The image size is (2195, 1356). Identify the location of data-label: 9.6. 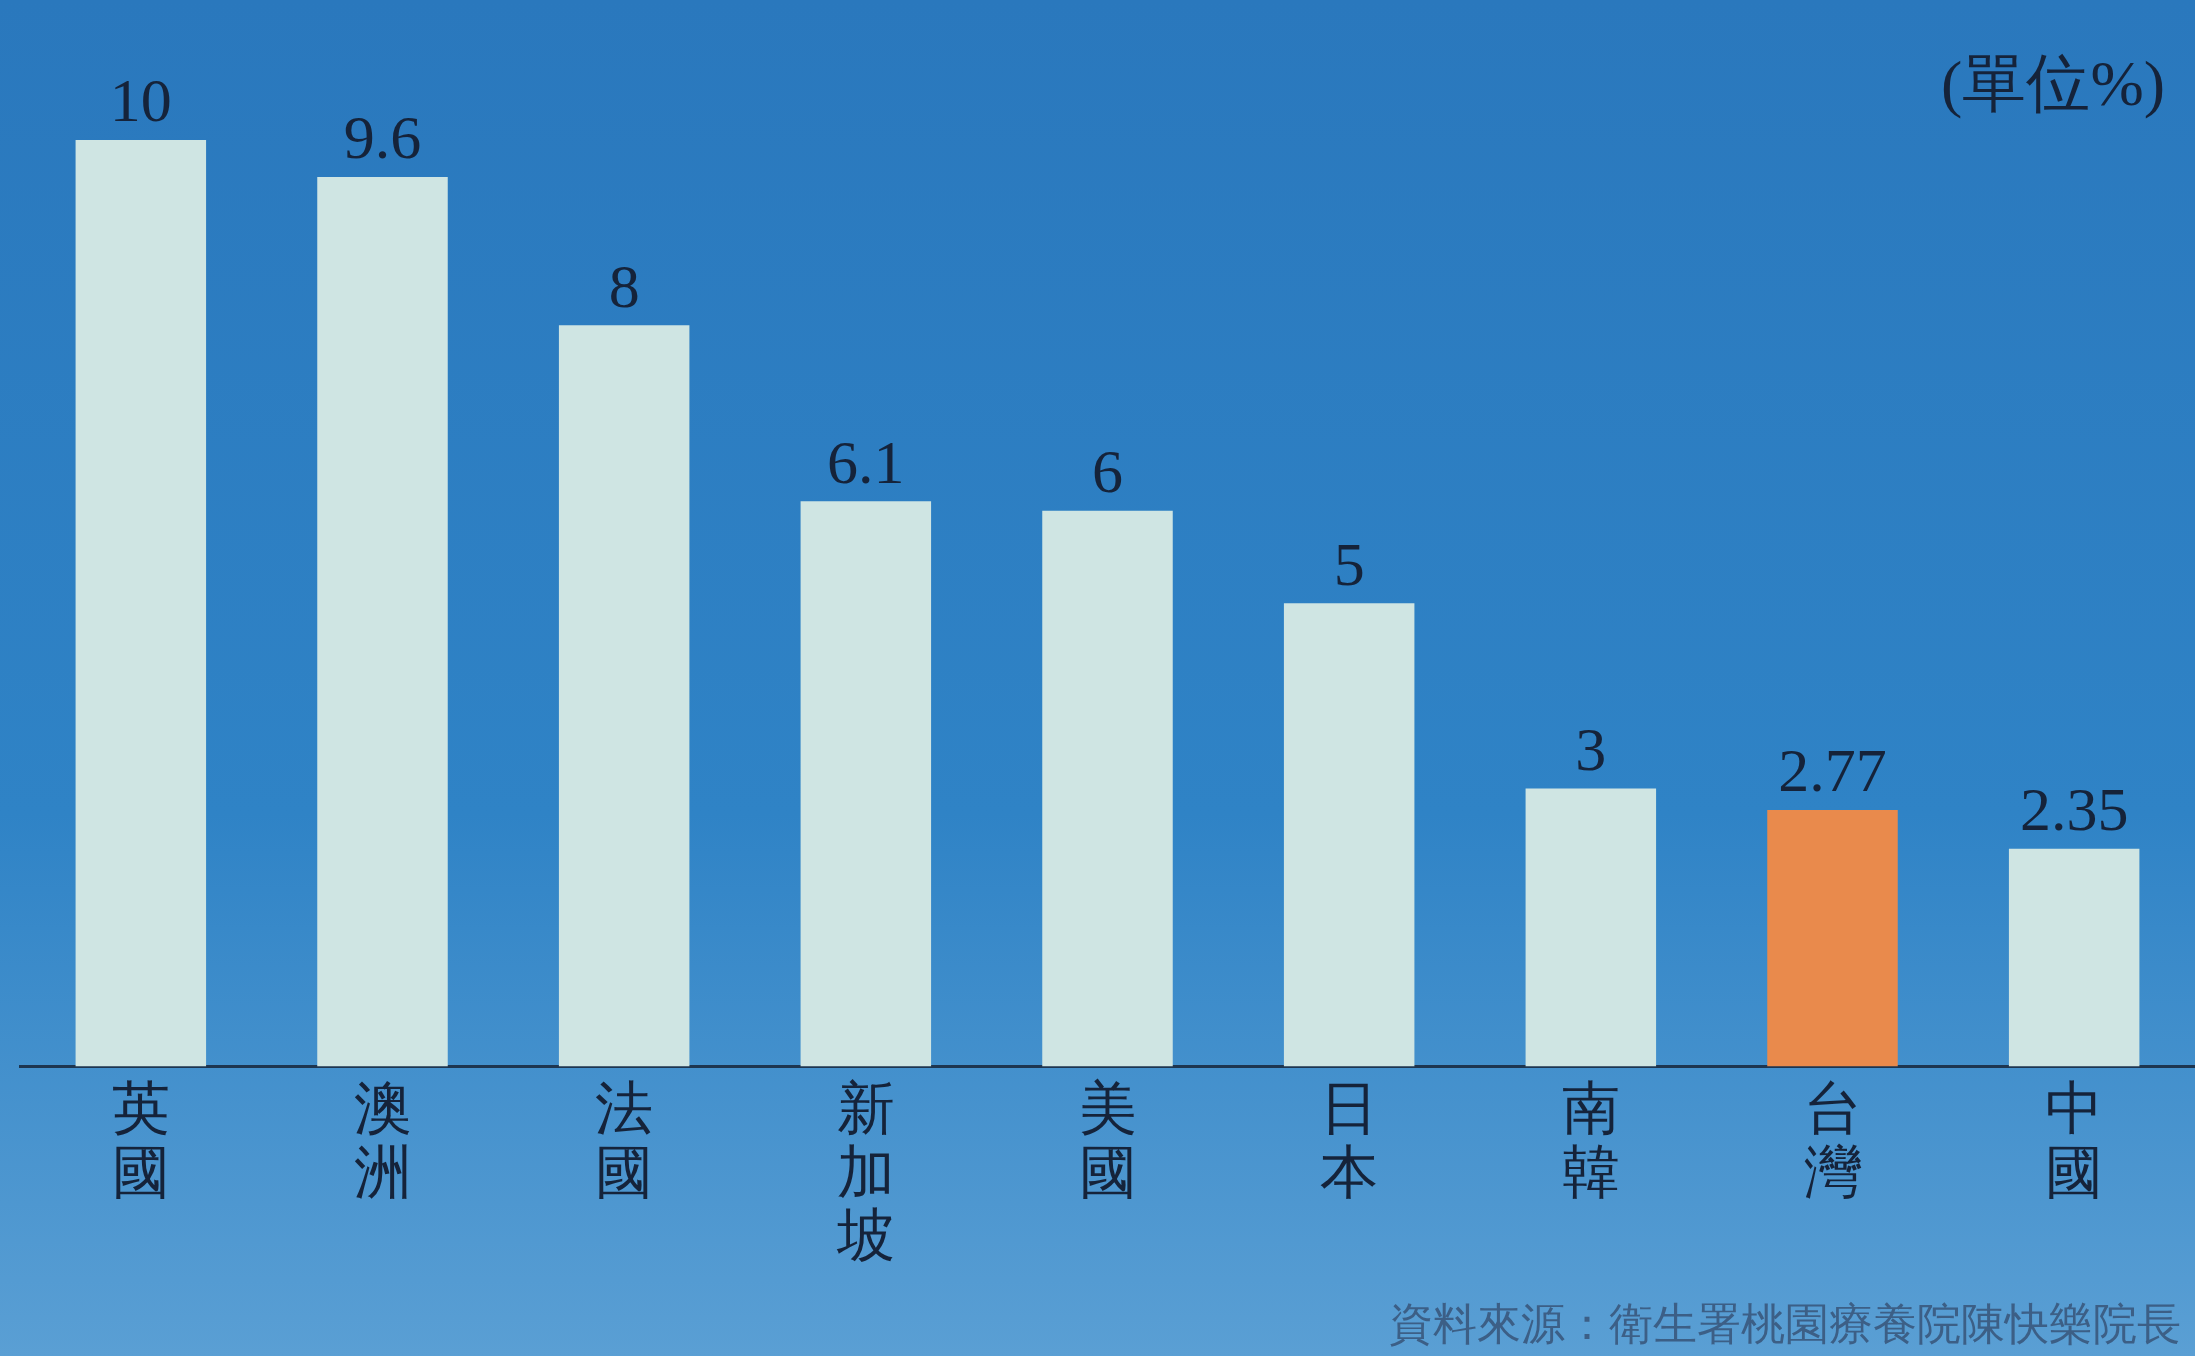
(382, 137).